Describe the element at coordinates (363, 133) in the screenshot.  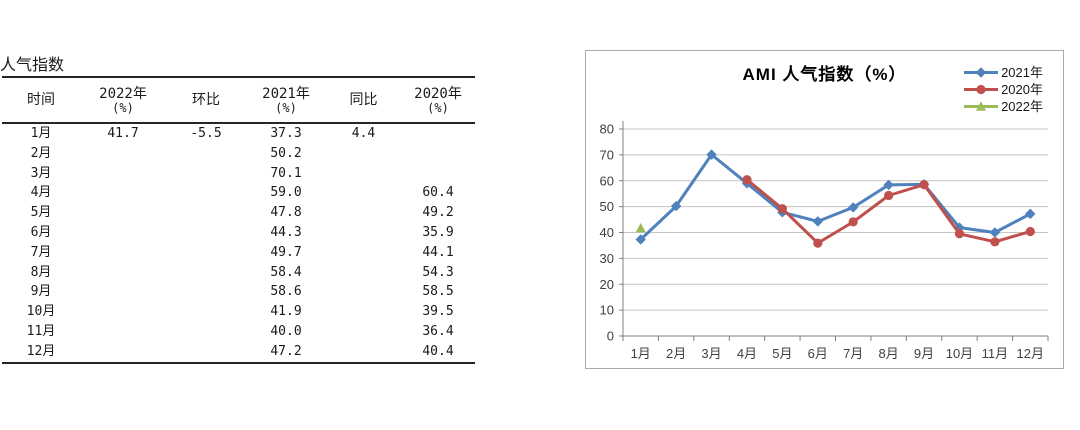
I see `table-cell: 4.4` at that location.